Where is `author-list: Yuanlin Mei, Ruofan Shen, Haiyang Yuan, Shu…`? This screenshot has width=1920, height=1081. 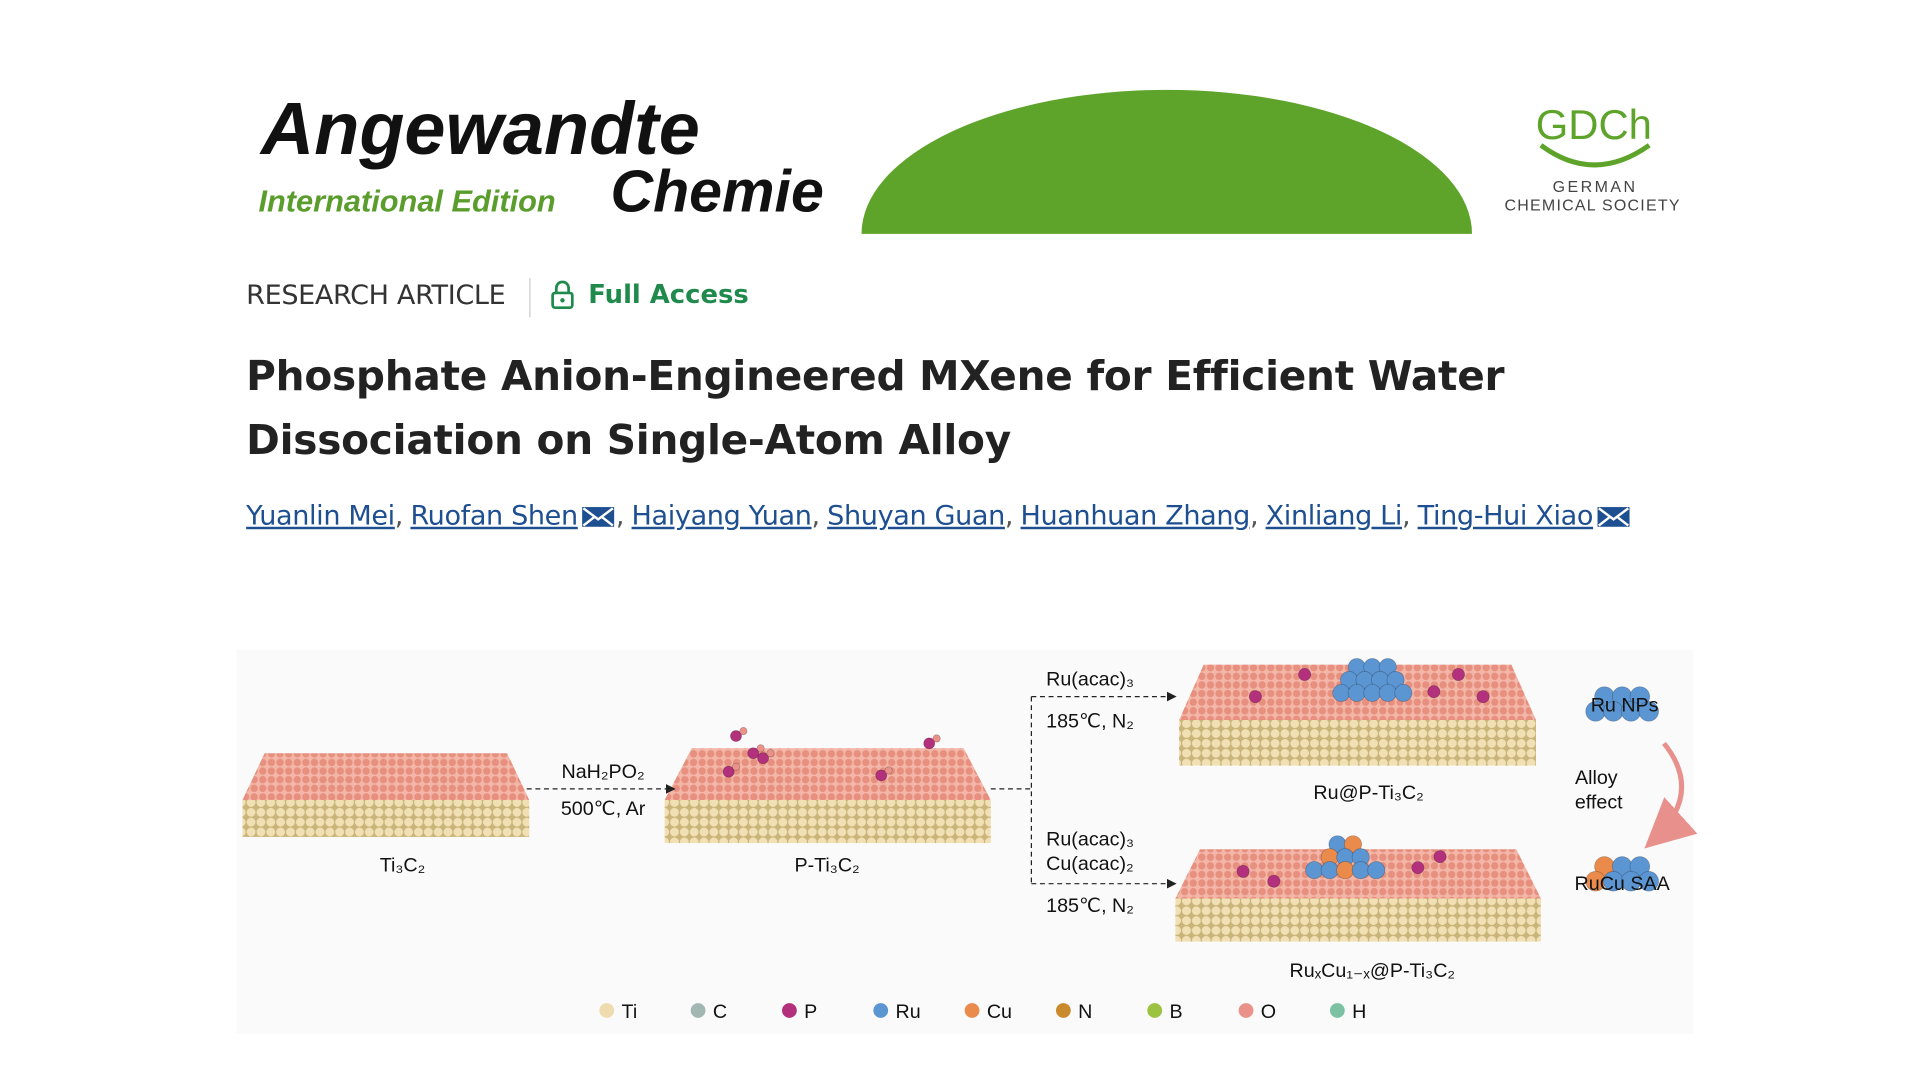
author-list: Yuanlin Mei, Ruofan Shen, Haiyang Yuan, Shu… is located at coordinates (938, 516).